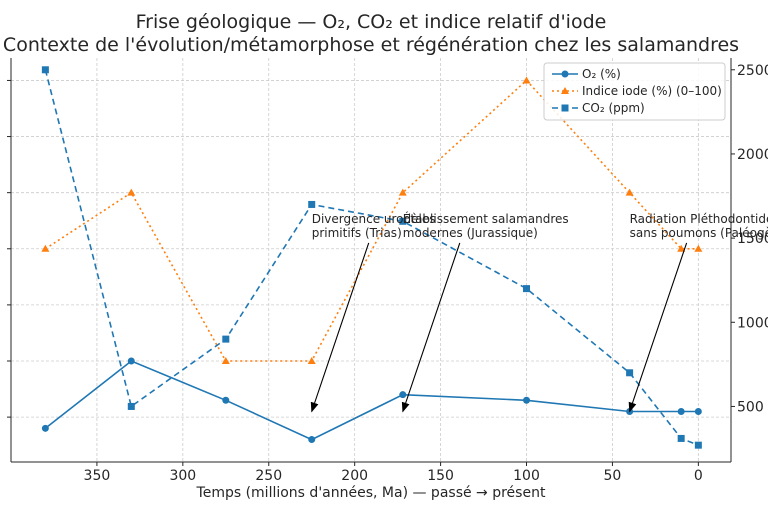  Describe the element at coordinates (613, 476) in the screenshot. I see `x-tick-label: 50` at that location.